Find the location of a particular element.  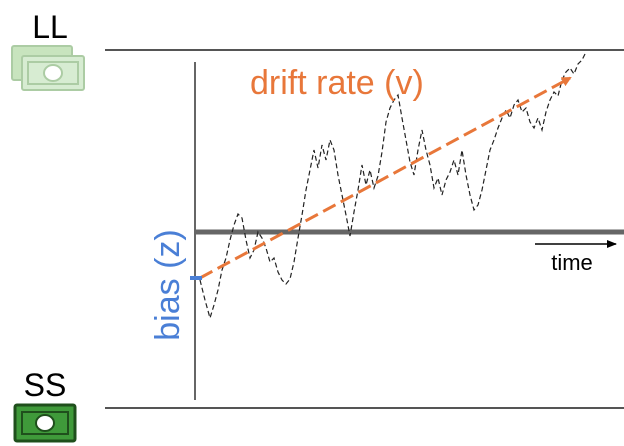

time-label: time is located at coordinates (572, 262).